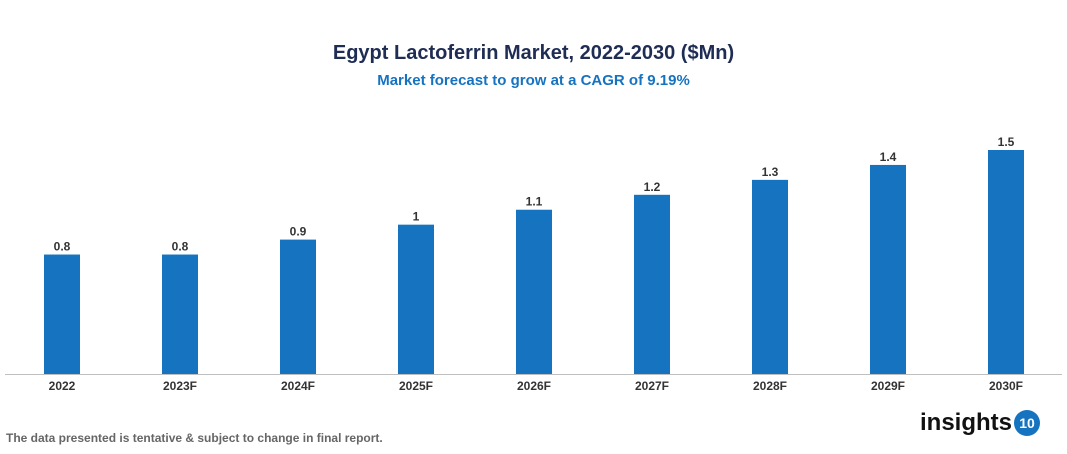 This screenshot has width=1067, height=454. I want to click on bar-2030F, so click(1006, 262).